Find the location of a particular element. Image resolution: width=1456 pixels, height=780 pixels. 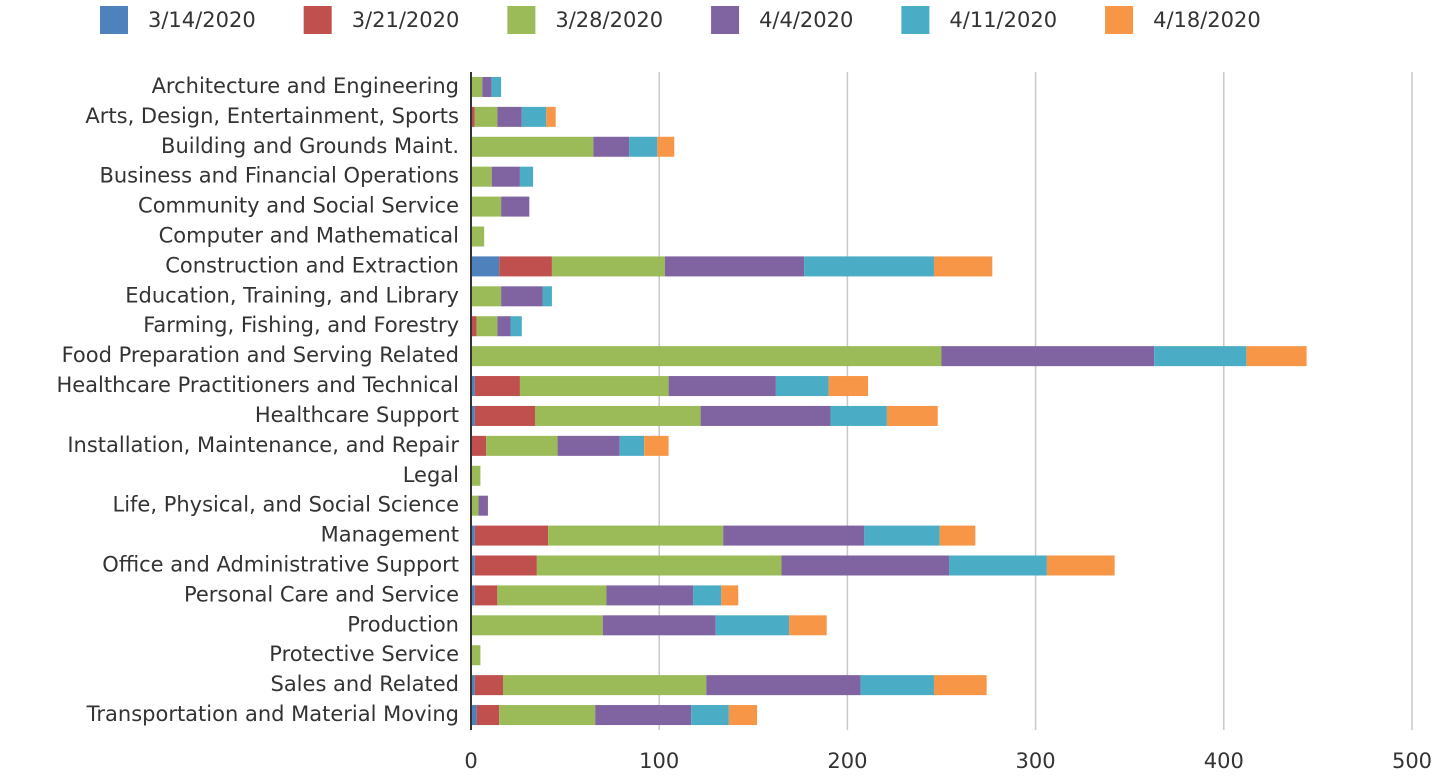

y-tick-label: Sales and Related is located at coordinates (364, 684).